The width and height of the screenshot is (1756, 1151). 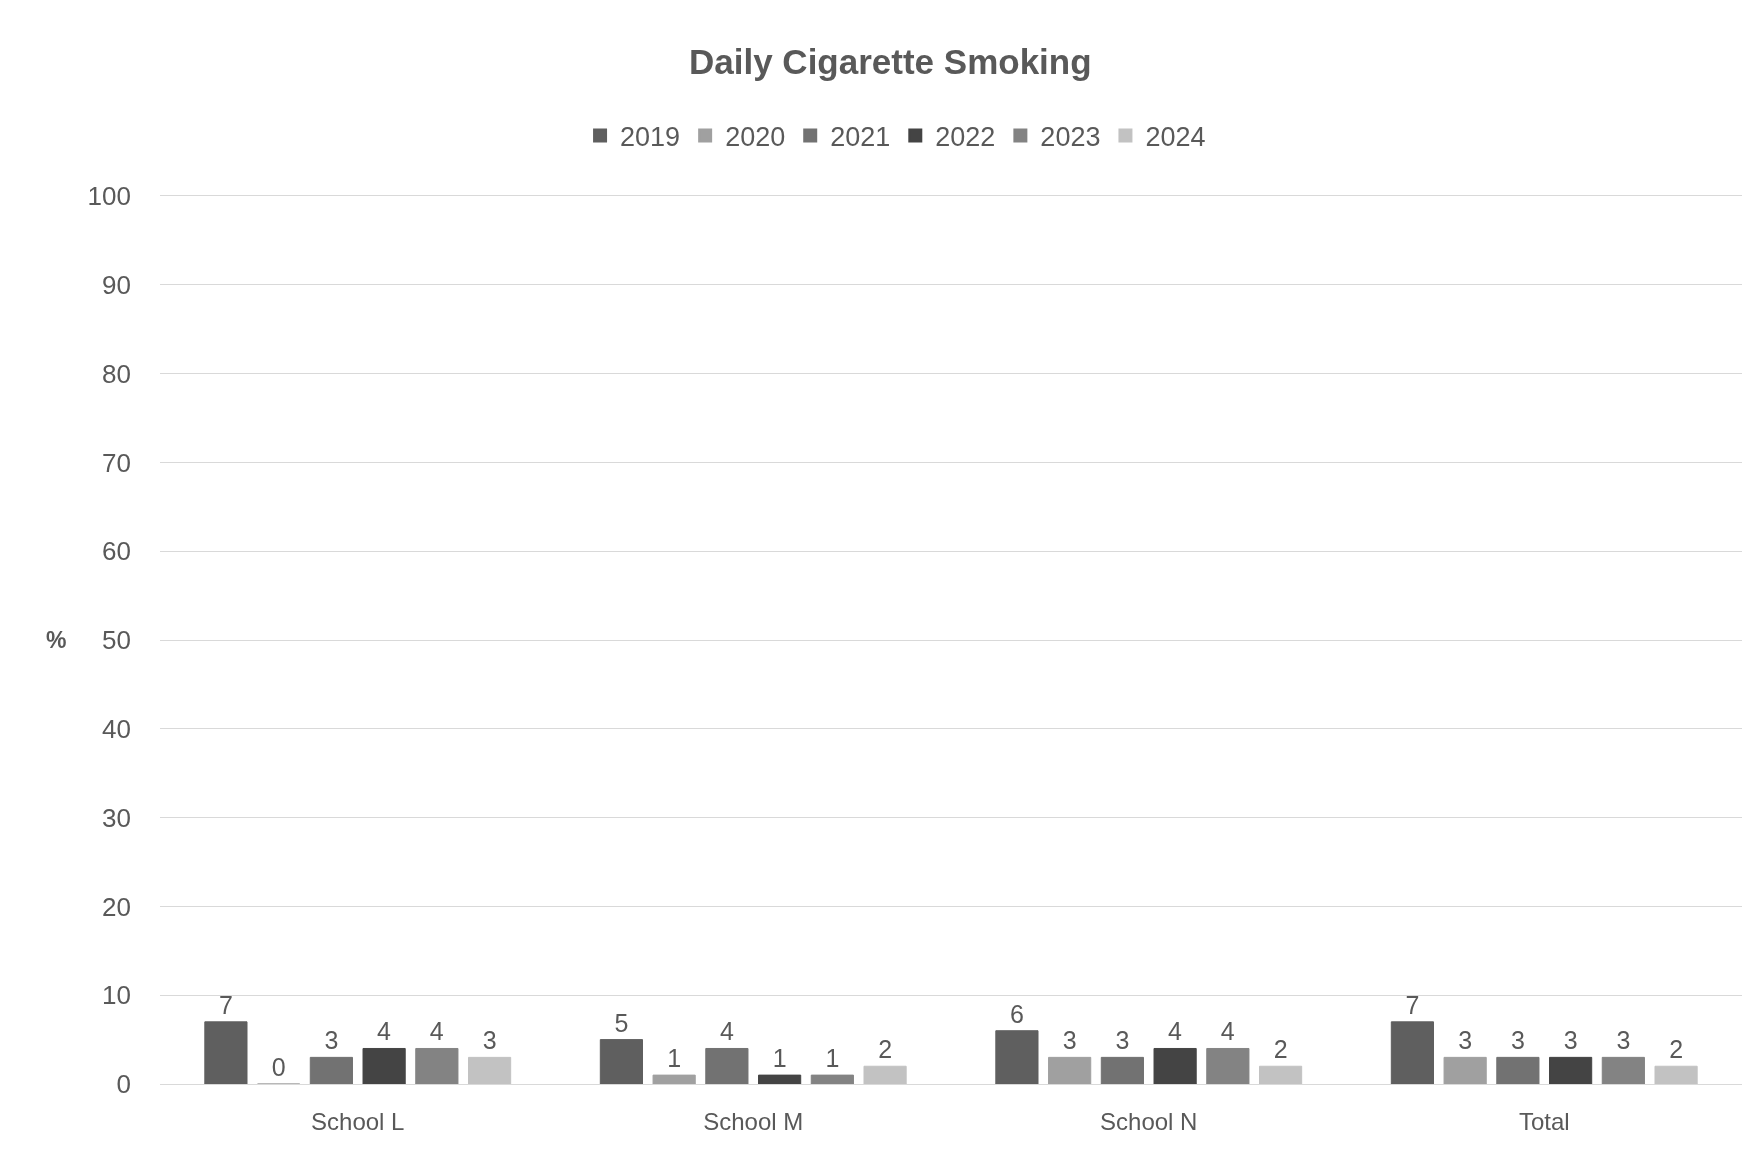 What do you see at coordinates (965, 137) in the screenshot?
I see `legend-label: 2022` at bounding box center [965, 137].